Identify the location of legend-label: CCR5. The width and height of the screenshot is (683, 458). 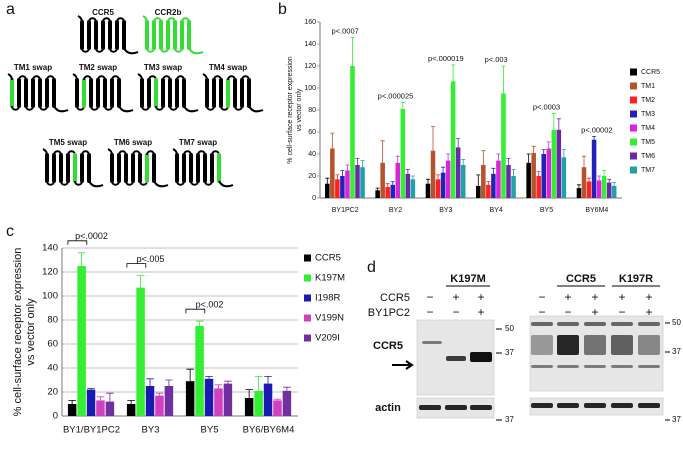
(328, 258).